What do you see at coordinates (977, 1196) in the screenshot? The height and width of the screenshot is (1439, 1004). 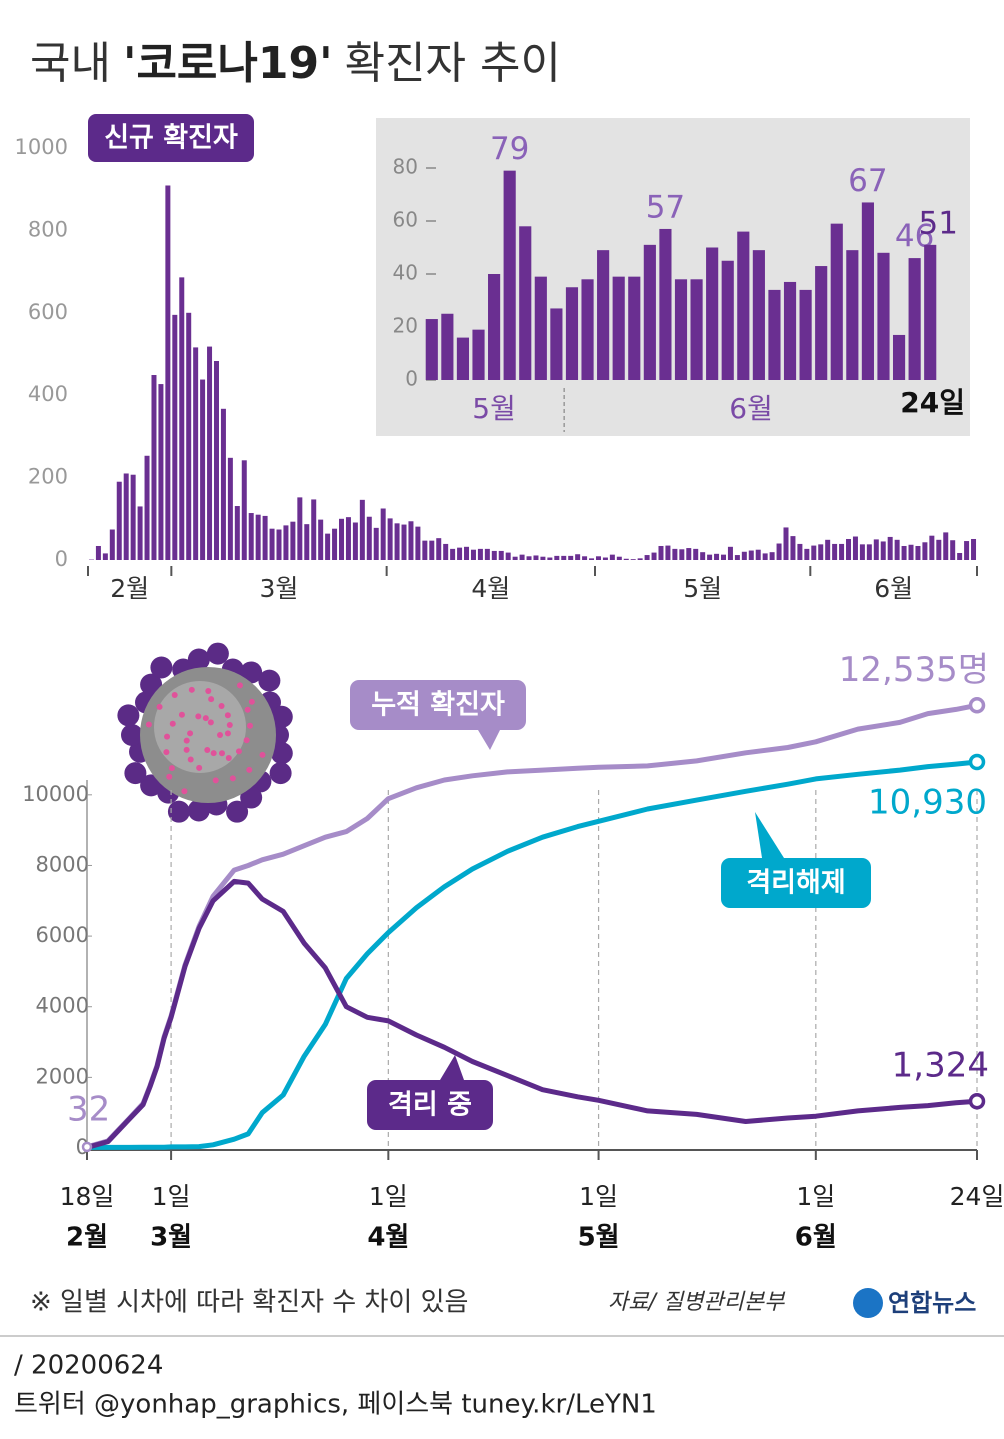 I see `x-tick-label: 24일` at bounding box center [977, 1196].